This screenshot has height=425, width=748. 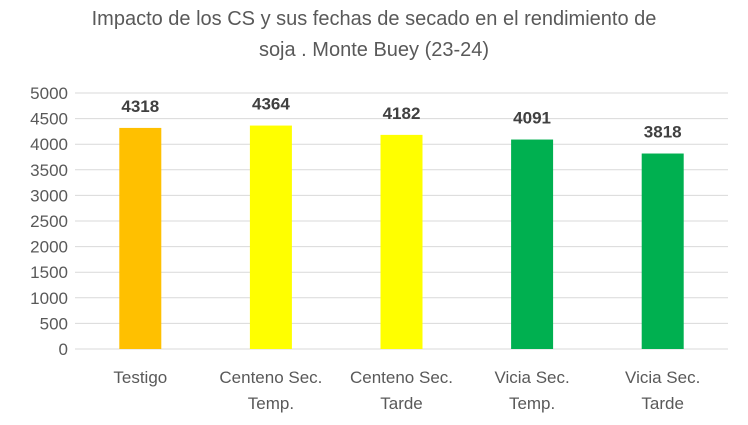 What do you see at coordinates (63, 349) in the screenshot?
I see `y-tick-label: 0` at bounding box center [63, 349].